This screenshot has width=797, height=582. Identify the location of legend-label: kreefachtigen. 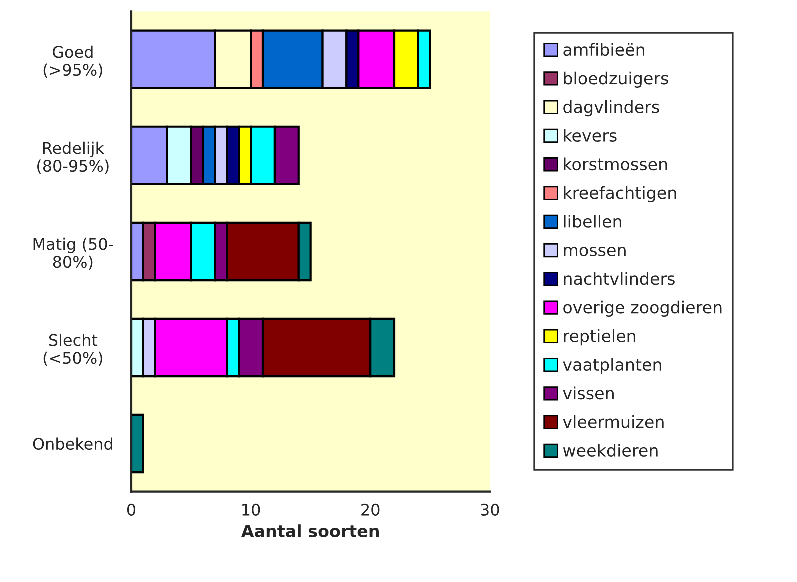
(620, 194).